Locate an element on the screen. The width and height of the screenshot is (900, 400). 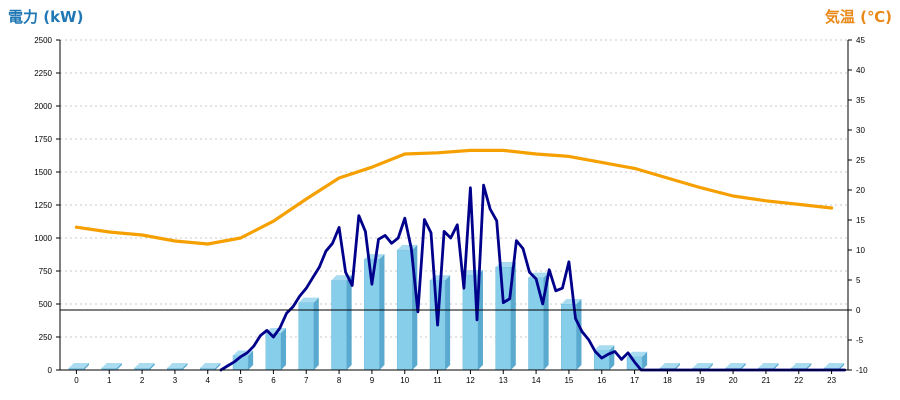
x-tick-label: 9 is located at coordinates (372, 380).